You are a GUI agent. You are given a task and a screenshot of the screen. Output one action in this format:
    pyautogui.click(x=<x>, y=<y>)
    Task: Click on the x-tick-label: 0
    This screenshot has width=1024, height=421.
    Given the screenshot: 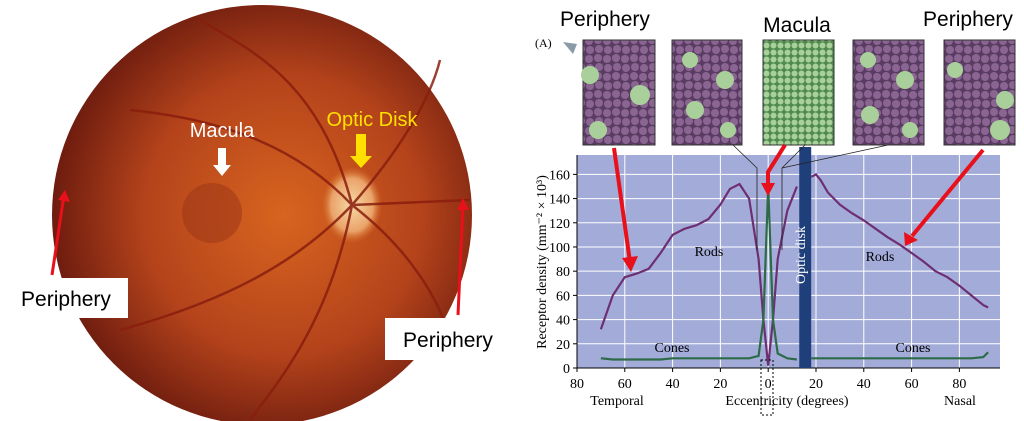 What is the action you would take?
    pyautogui.click(x=768, y=384)
    